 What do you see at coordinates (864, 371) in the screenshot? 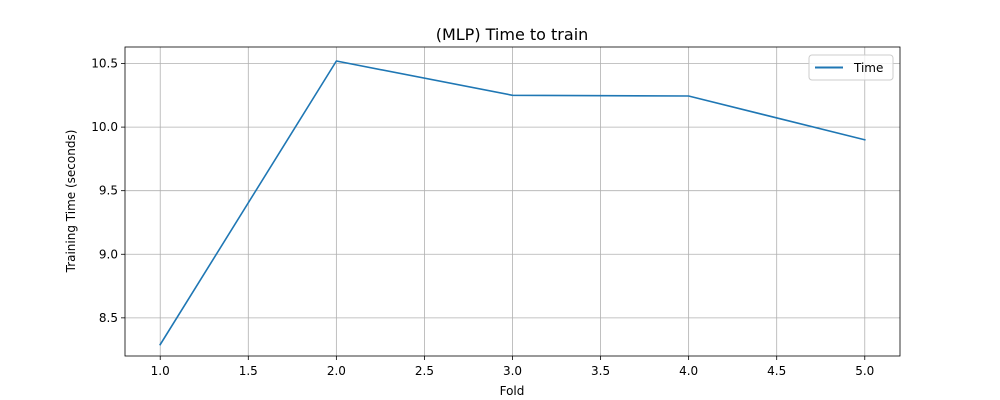
I see `x-tick-label: 5.0` at bounding box center [864, 371].